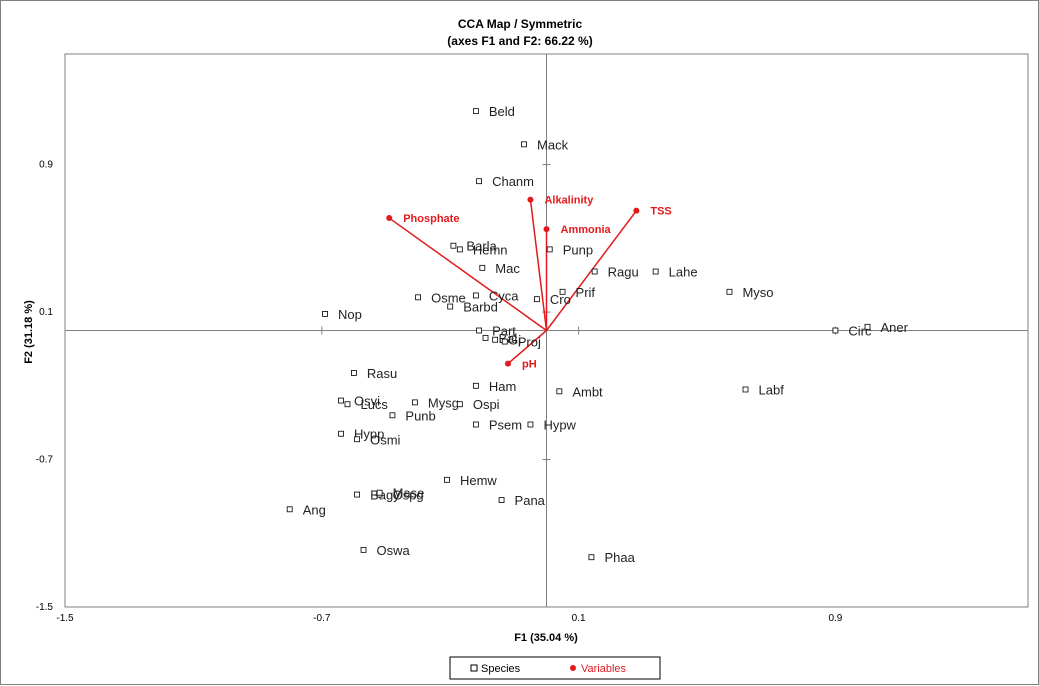  What do you see at coordinates (495, 339) in the screenshot?
I see `species-point-gi` at bounding box center [495, 339].